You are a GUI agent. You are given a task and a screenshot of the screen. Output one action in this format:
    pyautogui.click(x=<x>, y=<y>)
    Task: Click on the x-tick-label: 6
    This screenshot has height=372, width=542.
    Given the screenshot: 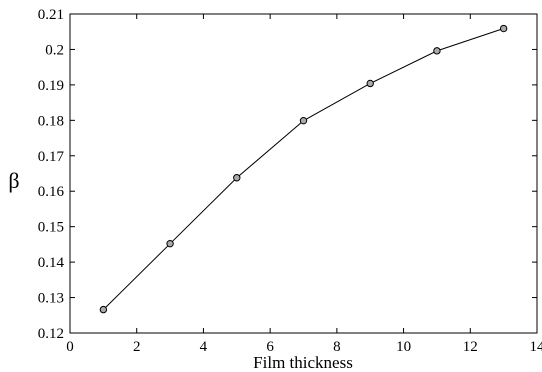 What is the action you would take?
    pyautogui.click(x=270, y=347)
    